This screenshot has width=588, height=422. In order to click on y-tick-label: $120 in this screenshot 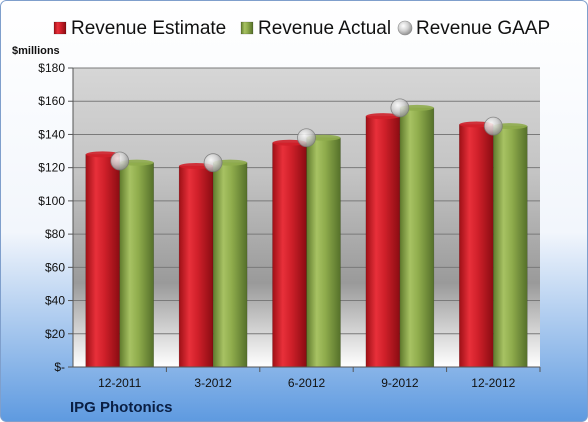, I will do `click(51, 168)`.